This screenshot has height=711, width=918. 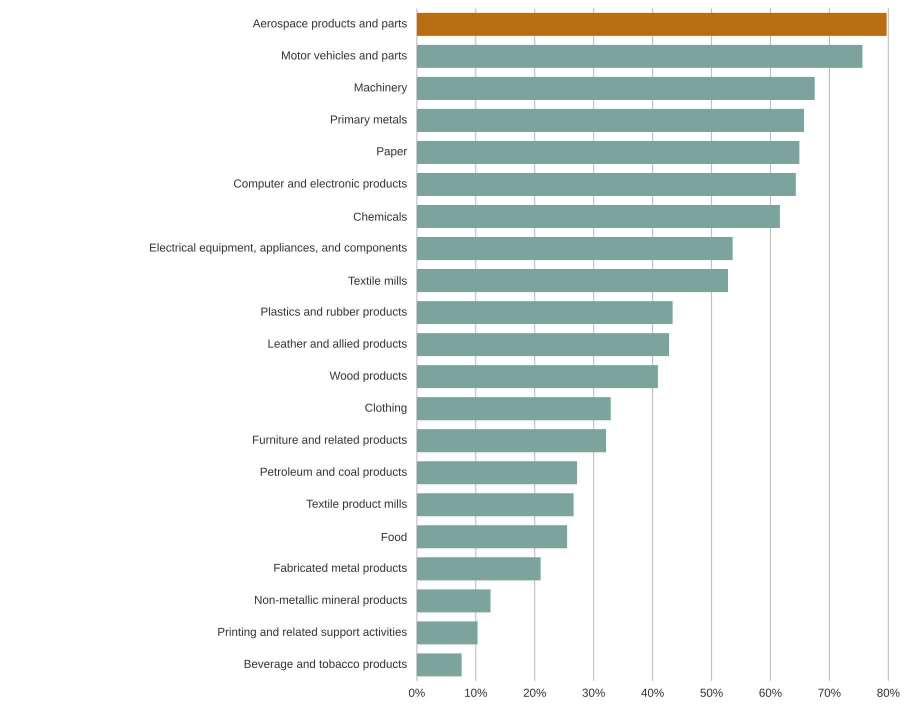 What do you see at coordinates (320, 184) in the screenshot?
I see `y-tick-label: Computer and electronic products` at bounding box center [320, 184].